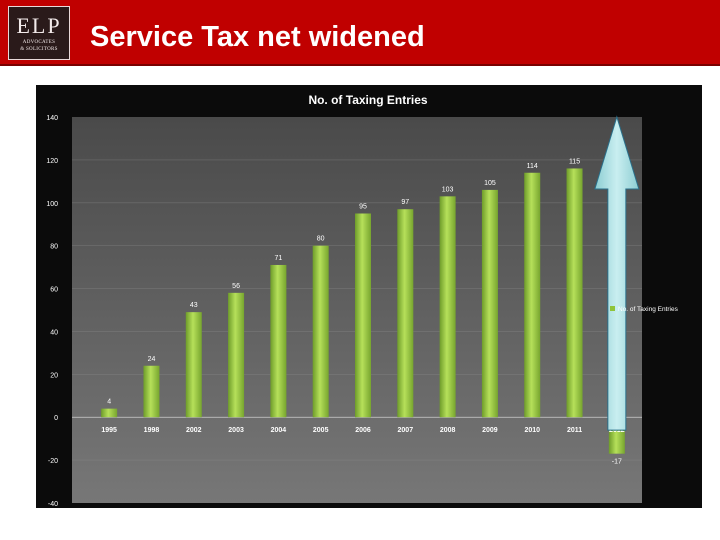  What do you see at coordinates (236, 355) in the screenshot?
I see `bar-2003` at bounding box center [236, 355].